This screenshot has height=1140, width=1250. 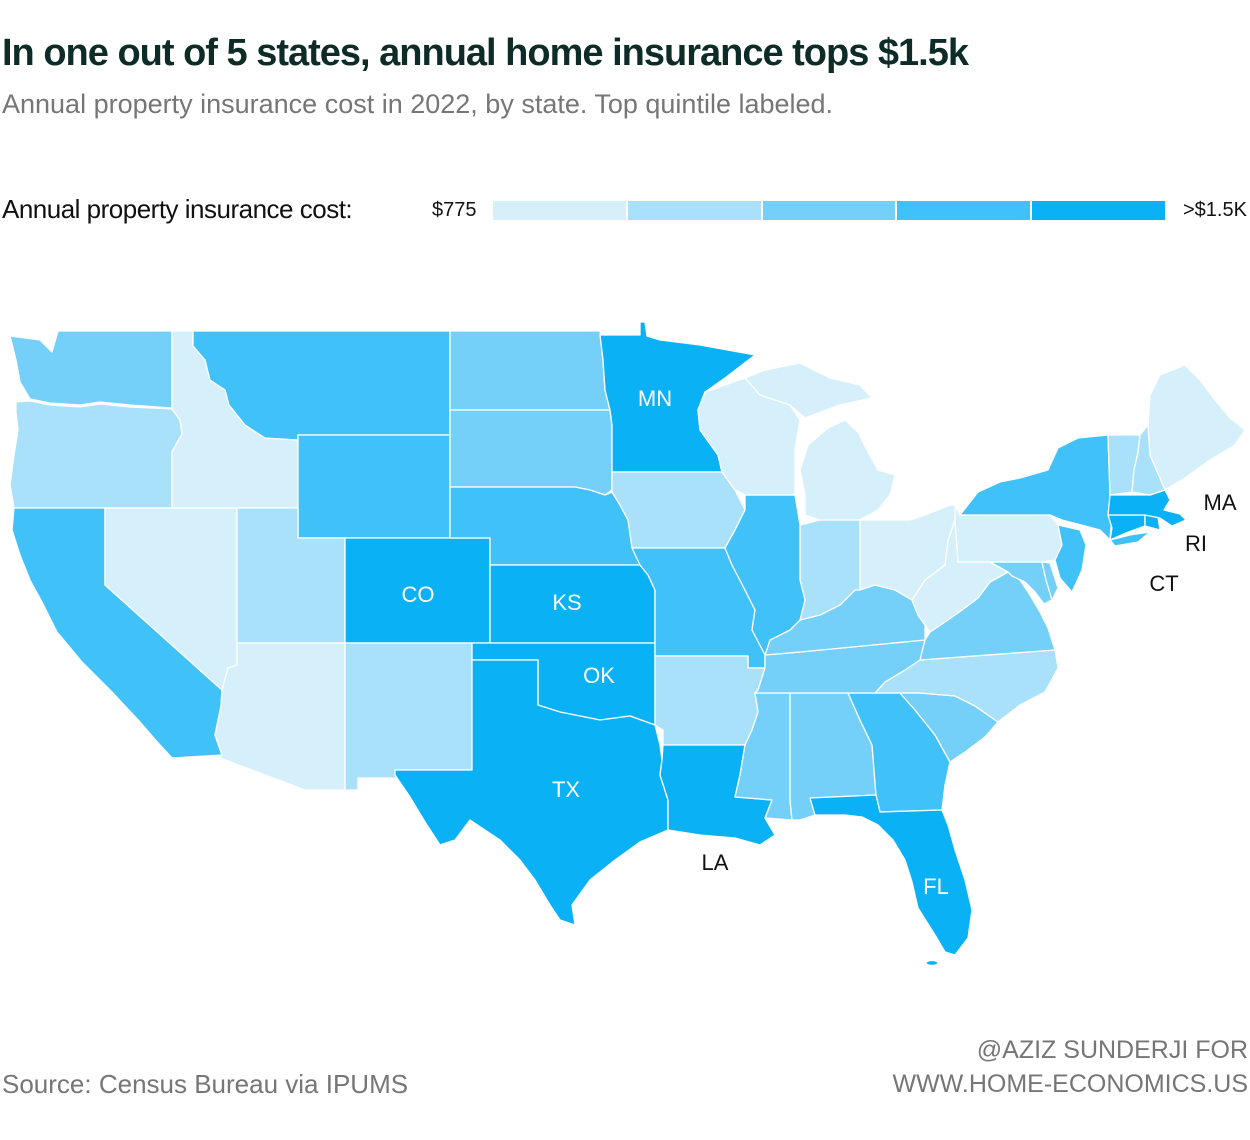 I want to click on state-fl-keys, so click(x=932, y=963).